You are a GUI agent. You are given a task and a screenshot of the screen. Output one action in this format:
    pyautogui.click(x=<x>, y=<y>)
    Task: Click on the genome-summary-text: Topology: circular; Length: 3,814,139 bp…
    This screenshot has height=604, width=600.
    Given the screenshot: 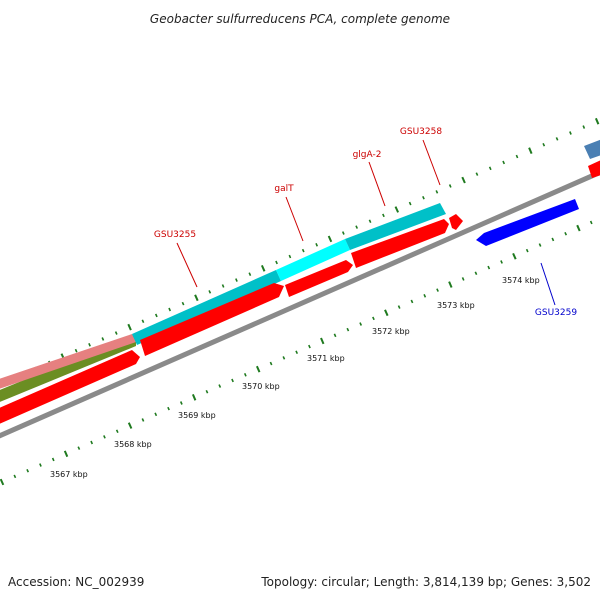 What is the action you would take?
    pyautogui.click(x=425, y=582)
    